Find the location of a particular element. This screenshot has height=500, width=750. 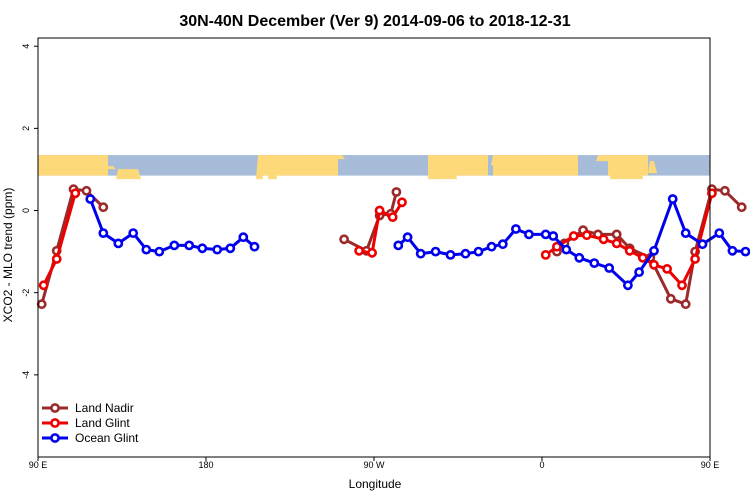

x-axis-label: Longitude is located at coordinates (375, 484).